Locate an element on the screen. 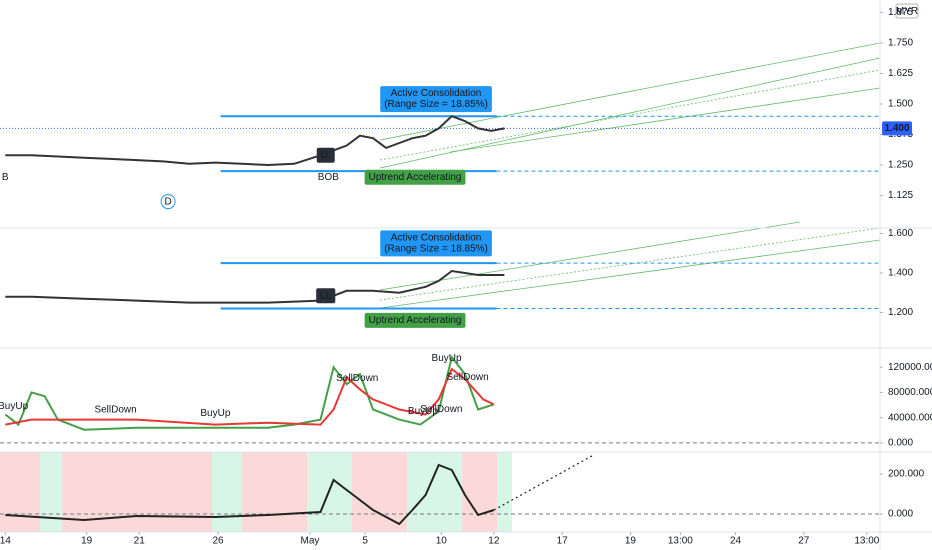 The height and width of the screenshot is (550, 932). x-tick-label: 17 is located at coordinates (563, 541).